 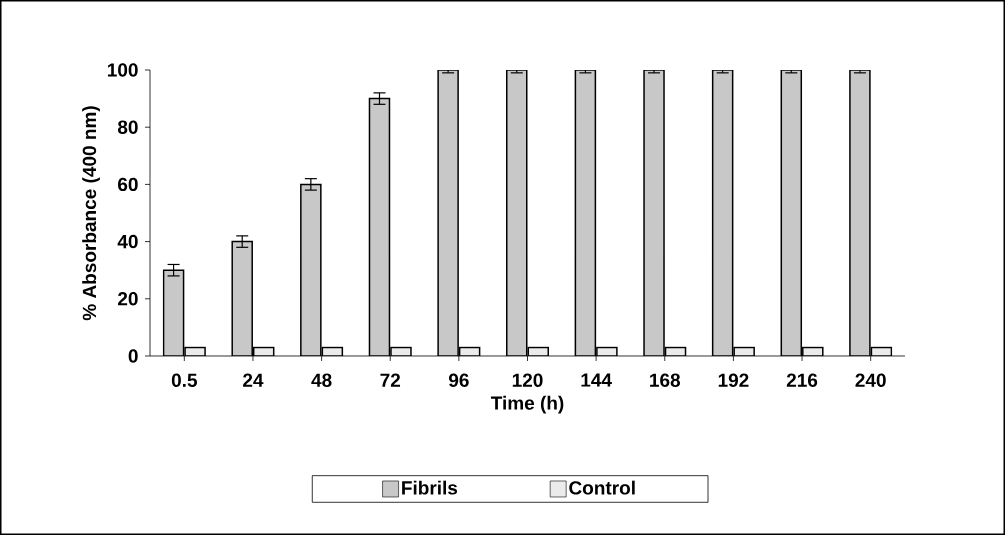 I want to click on y-tick-label: 60, so click(x=128, y=184).